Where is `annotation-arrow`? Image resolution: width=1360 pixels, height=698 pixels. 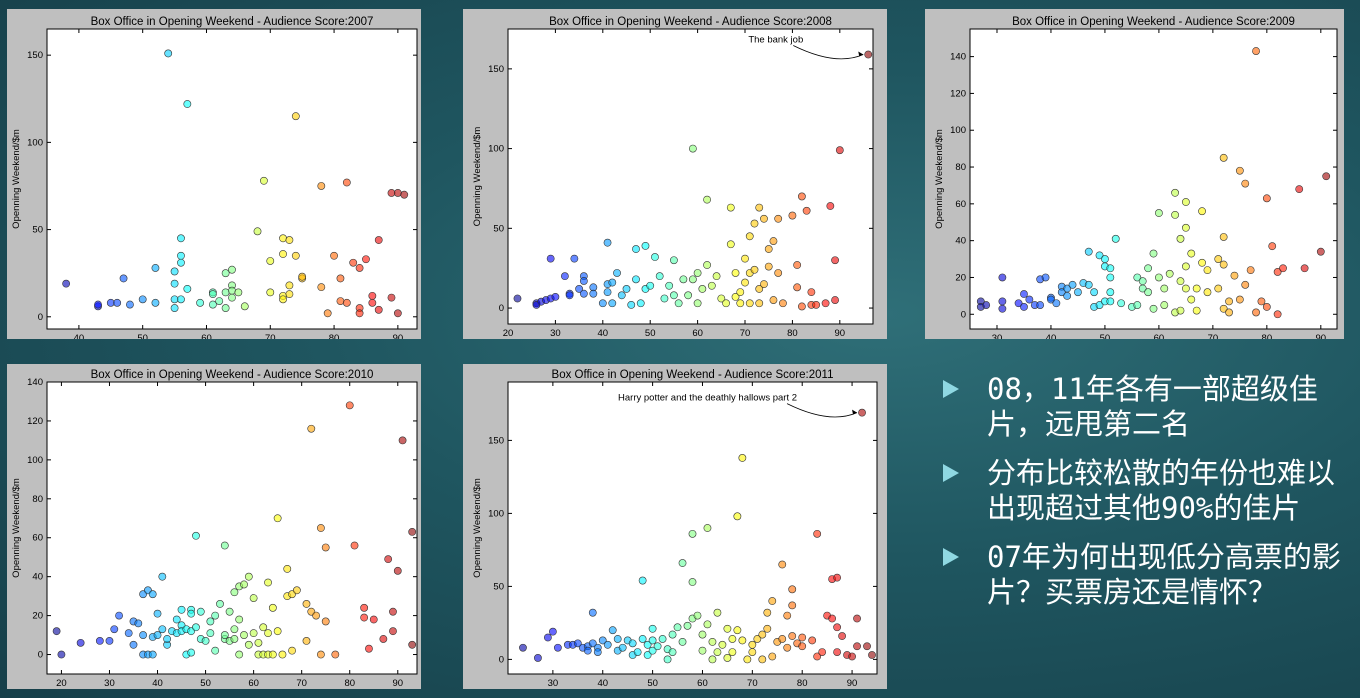 annotation-arrow is located at coordinates (822, 410).